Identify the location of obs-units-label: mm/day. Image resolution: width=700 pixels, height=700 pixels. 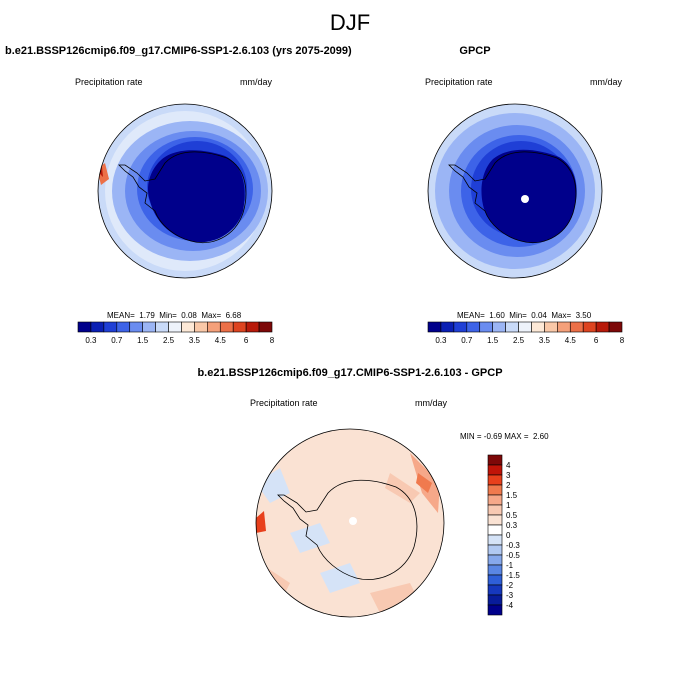
(606, 82).